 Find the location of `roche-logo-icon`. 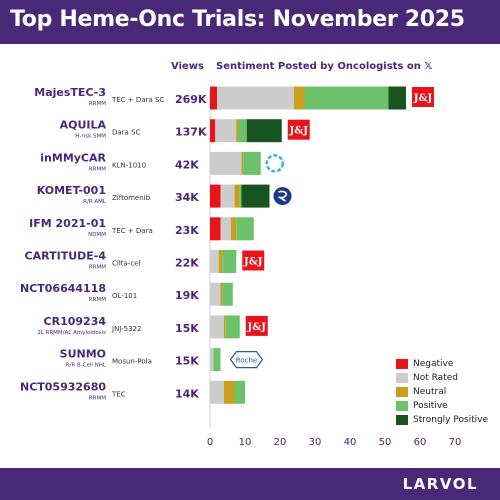

roche-logo-icon is located at coordinates (246, 360).